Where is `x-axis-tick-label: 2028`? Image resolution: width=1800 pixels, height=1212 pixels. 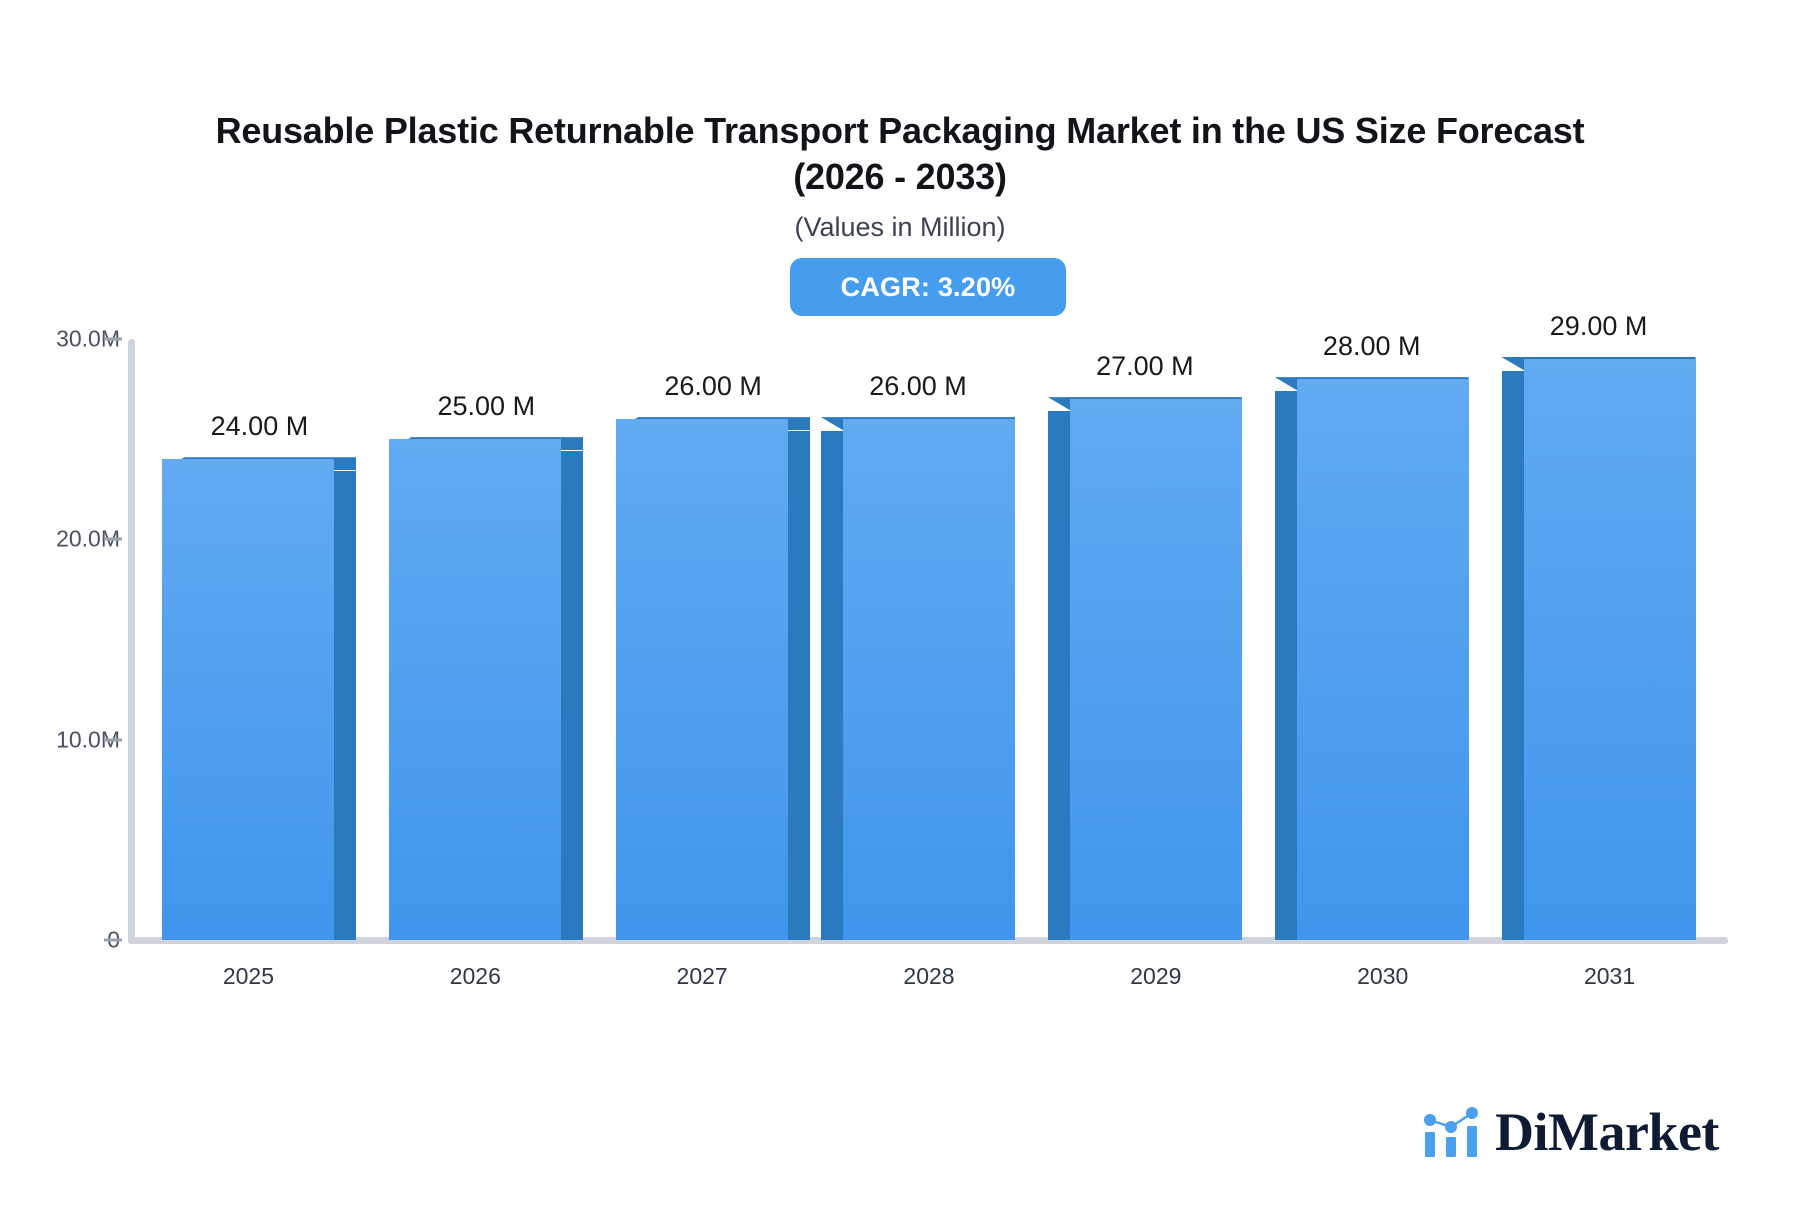 x-axis-tick-label: 2028 is located at coordinates (929, 976).